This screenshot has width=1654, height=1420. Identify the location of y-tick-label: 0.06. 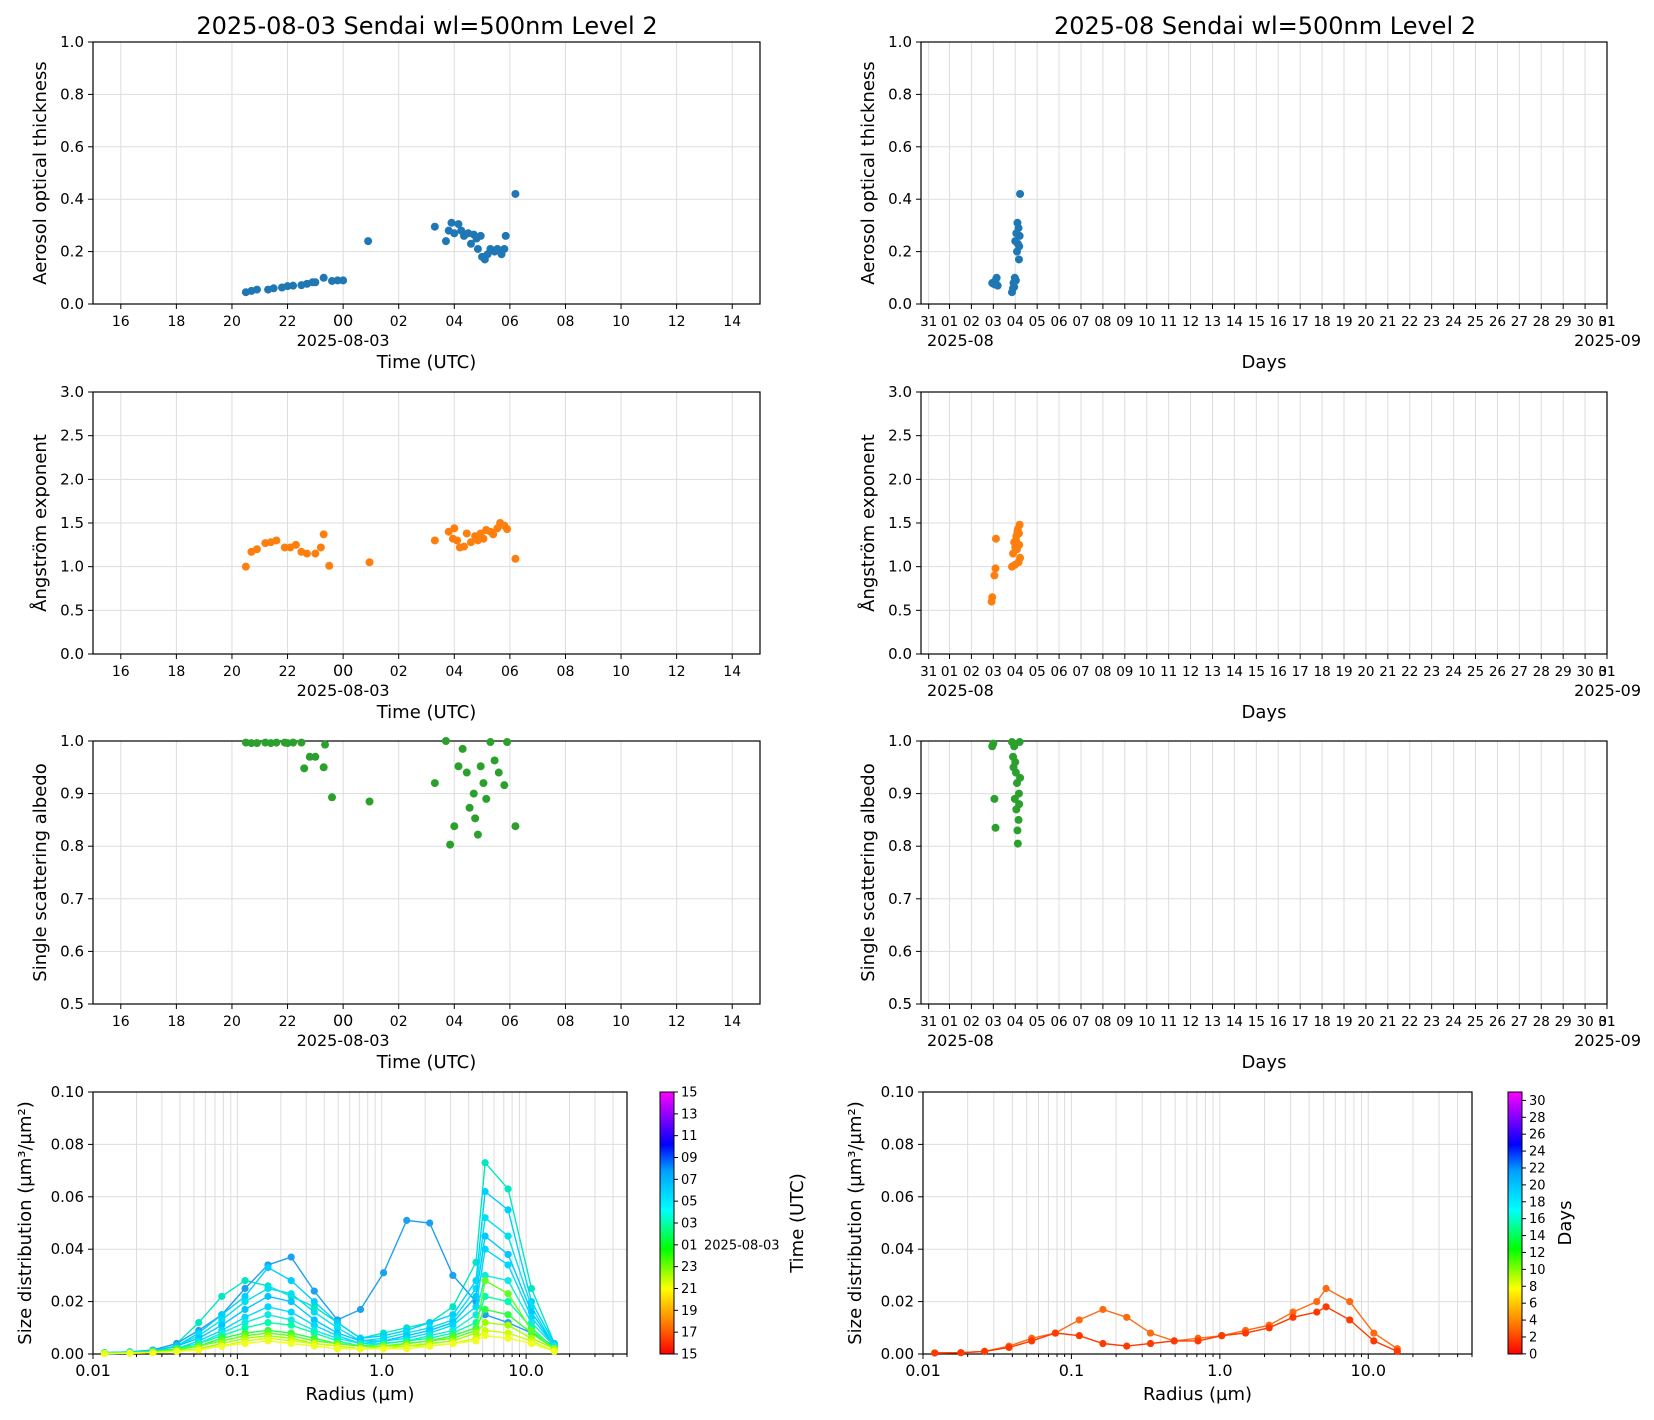
(67, 1197).